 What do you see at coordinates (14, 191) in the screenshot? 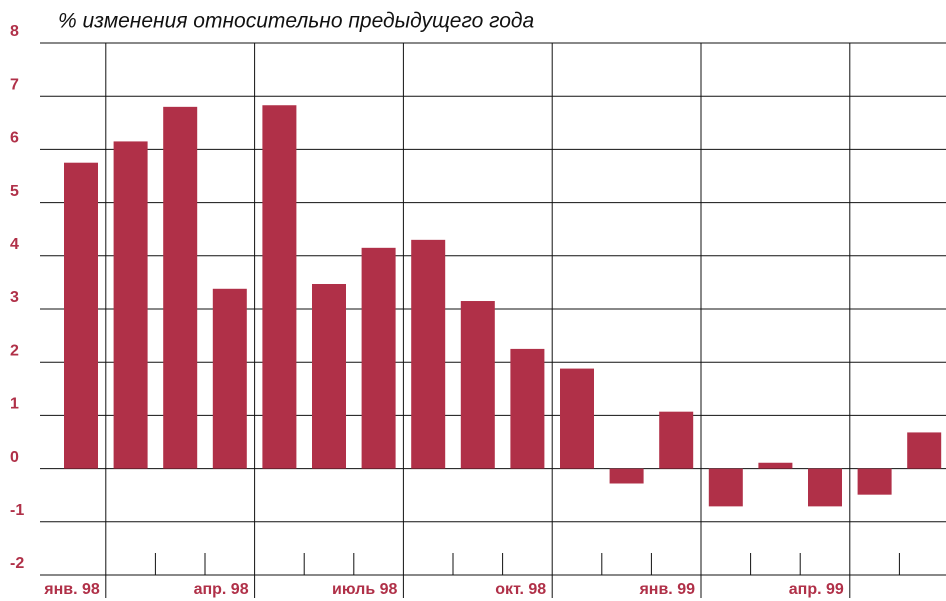
I see `y-tick-label: 5` at bounding box center [14, 191].